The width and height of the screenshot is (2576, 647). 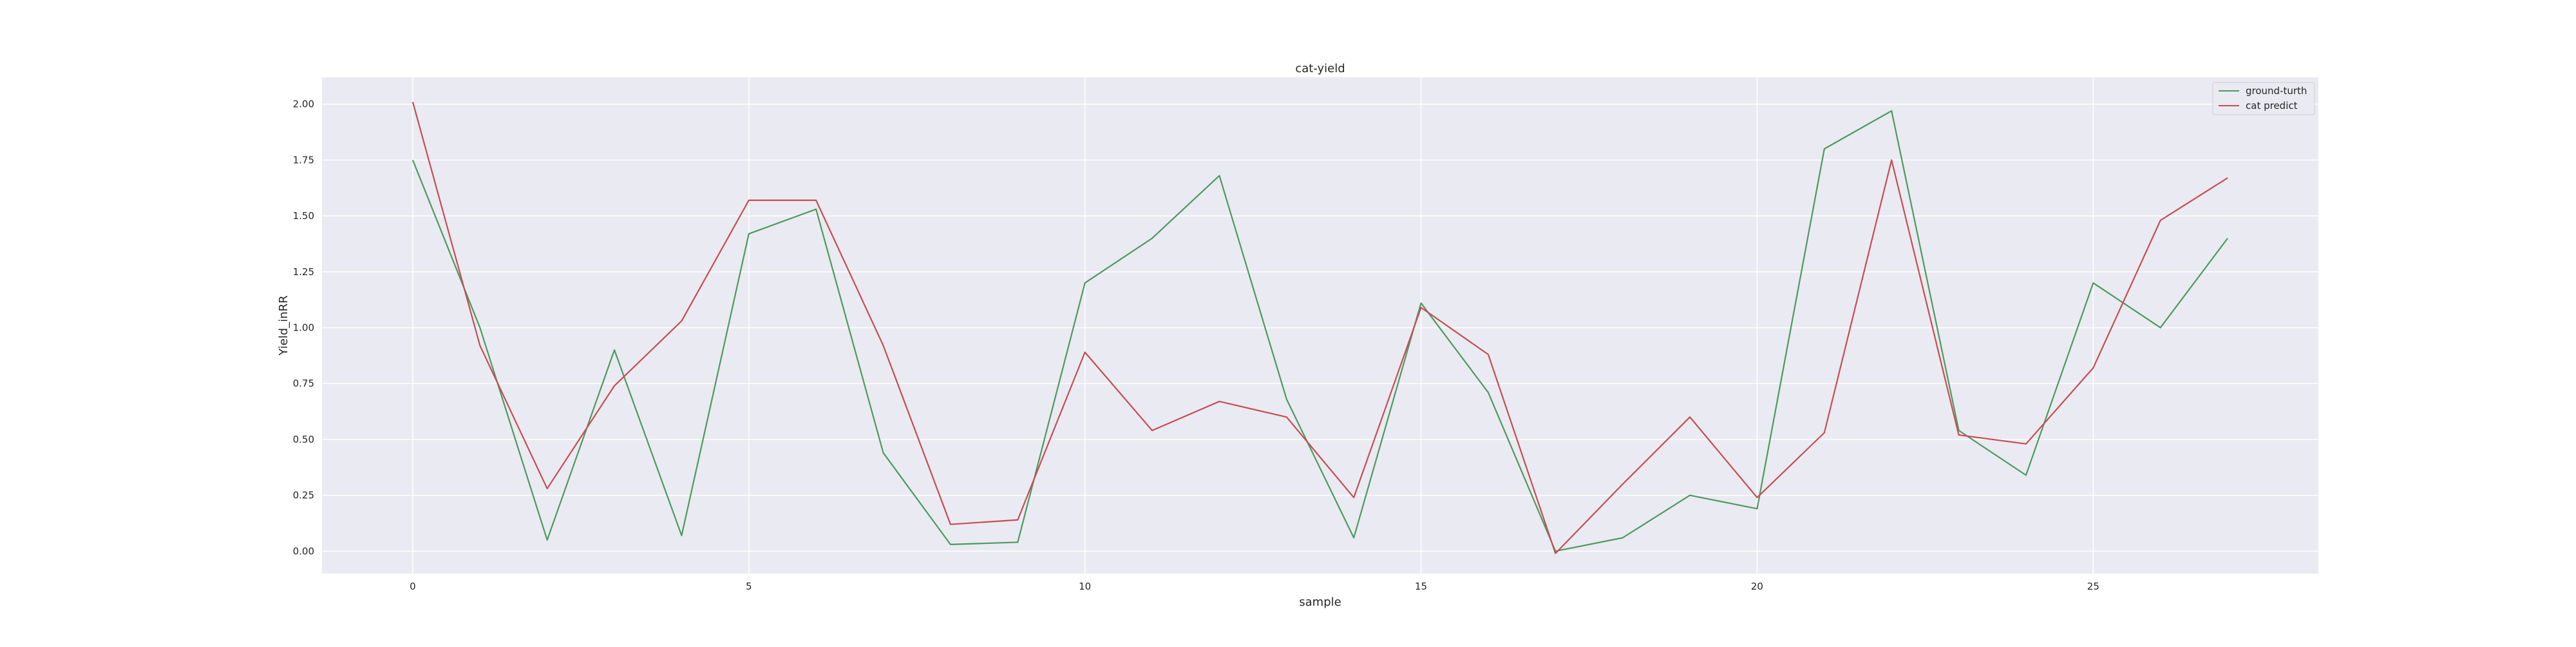 What do you see at coordinates (1421, 586) in the screenshot?
I see `x-tick-label: 15` at bounding box center [1421, 586].